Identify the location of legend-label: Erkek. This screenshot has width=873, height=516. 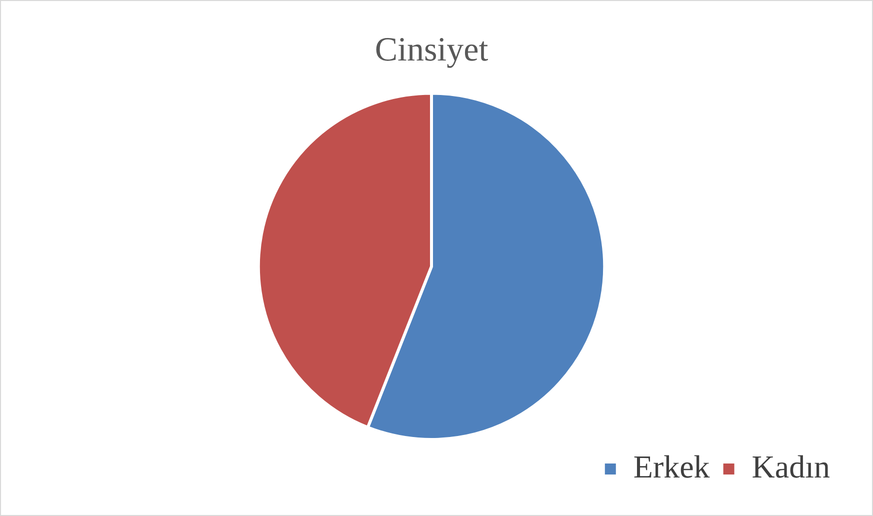
(671, 466).